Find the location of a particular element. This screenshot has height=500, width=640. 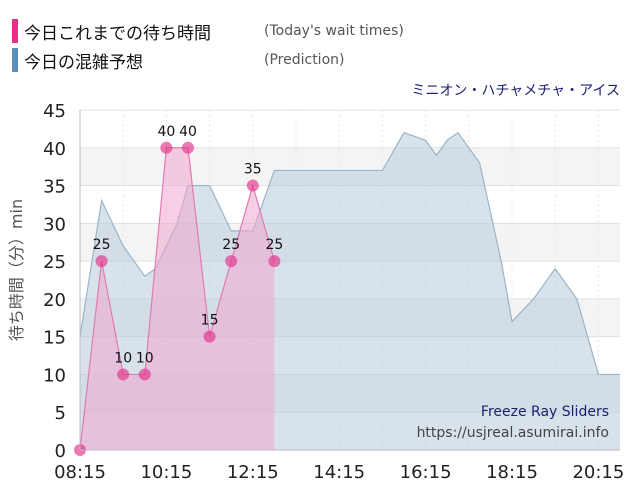

legend-sub-prediction: (Prediction) is located at coordinates (304, 60).